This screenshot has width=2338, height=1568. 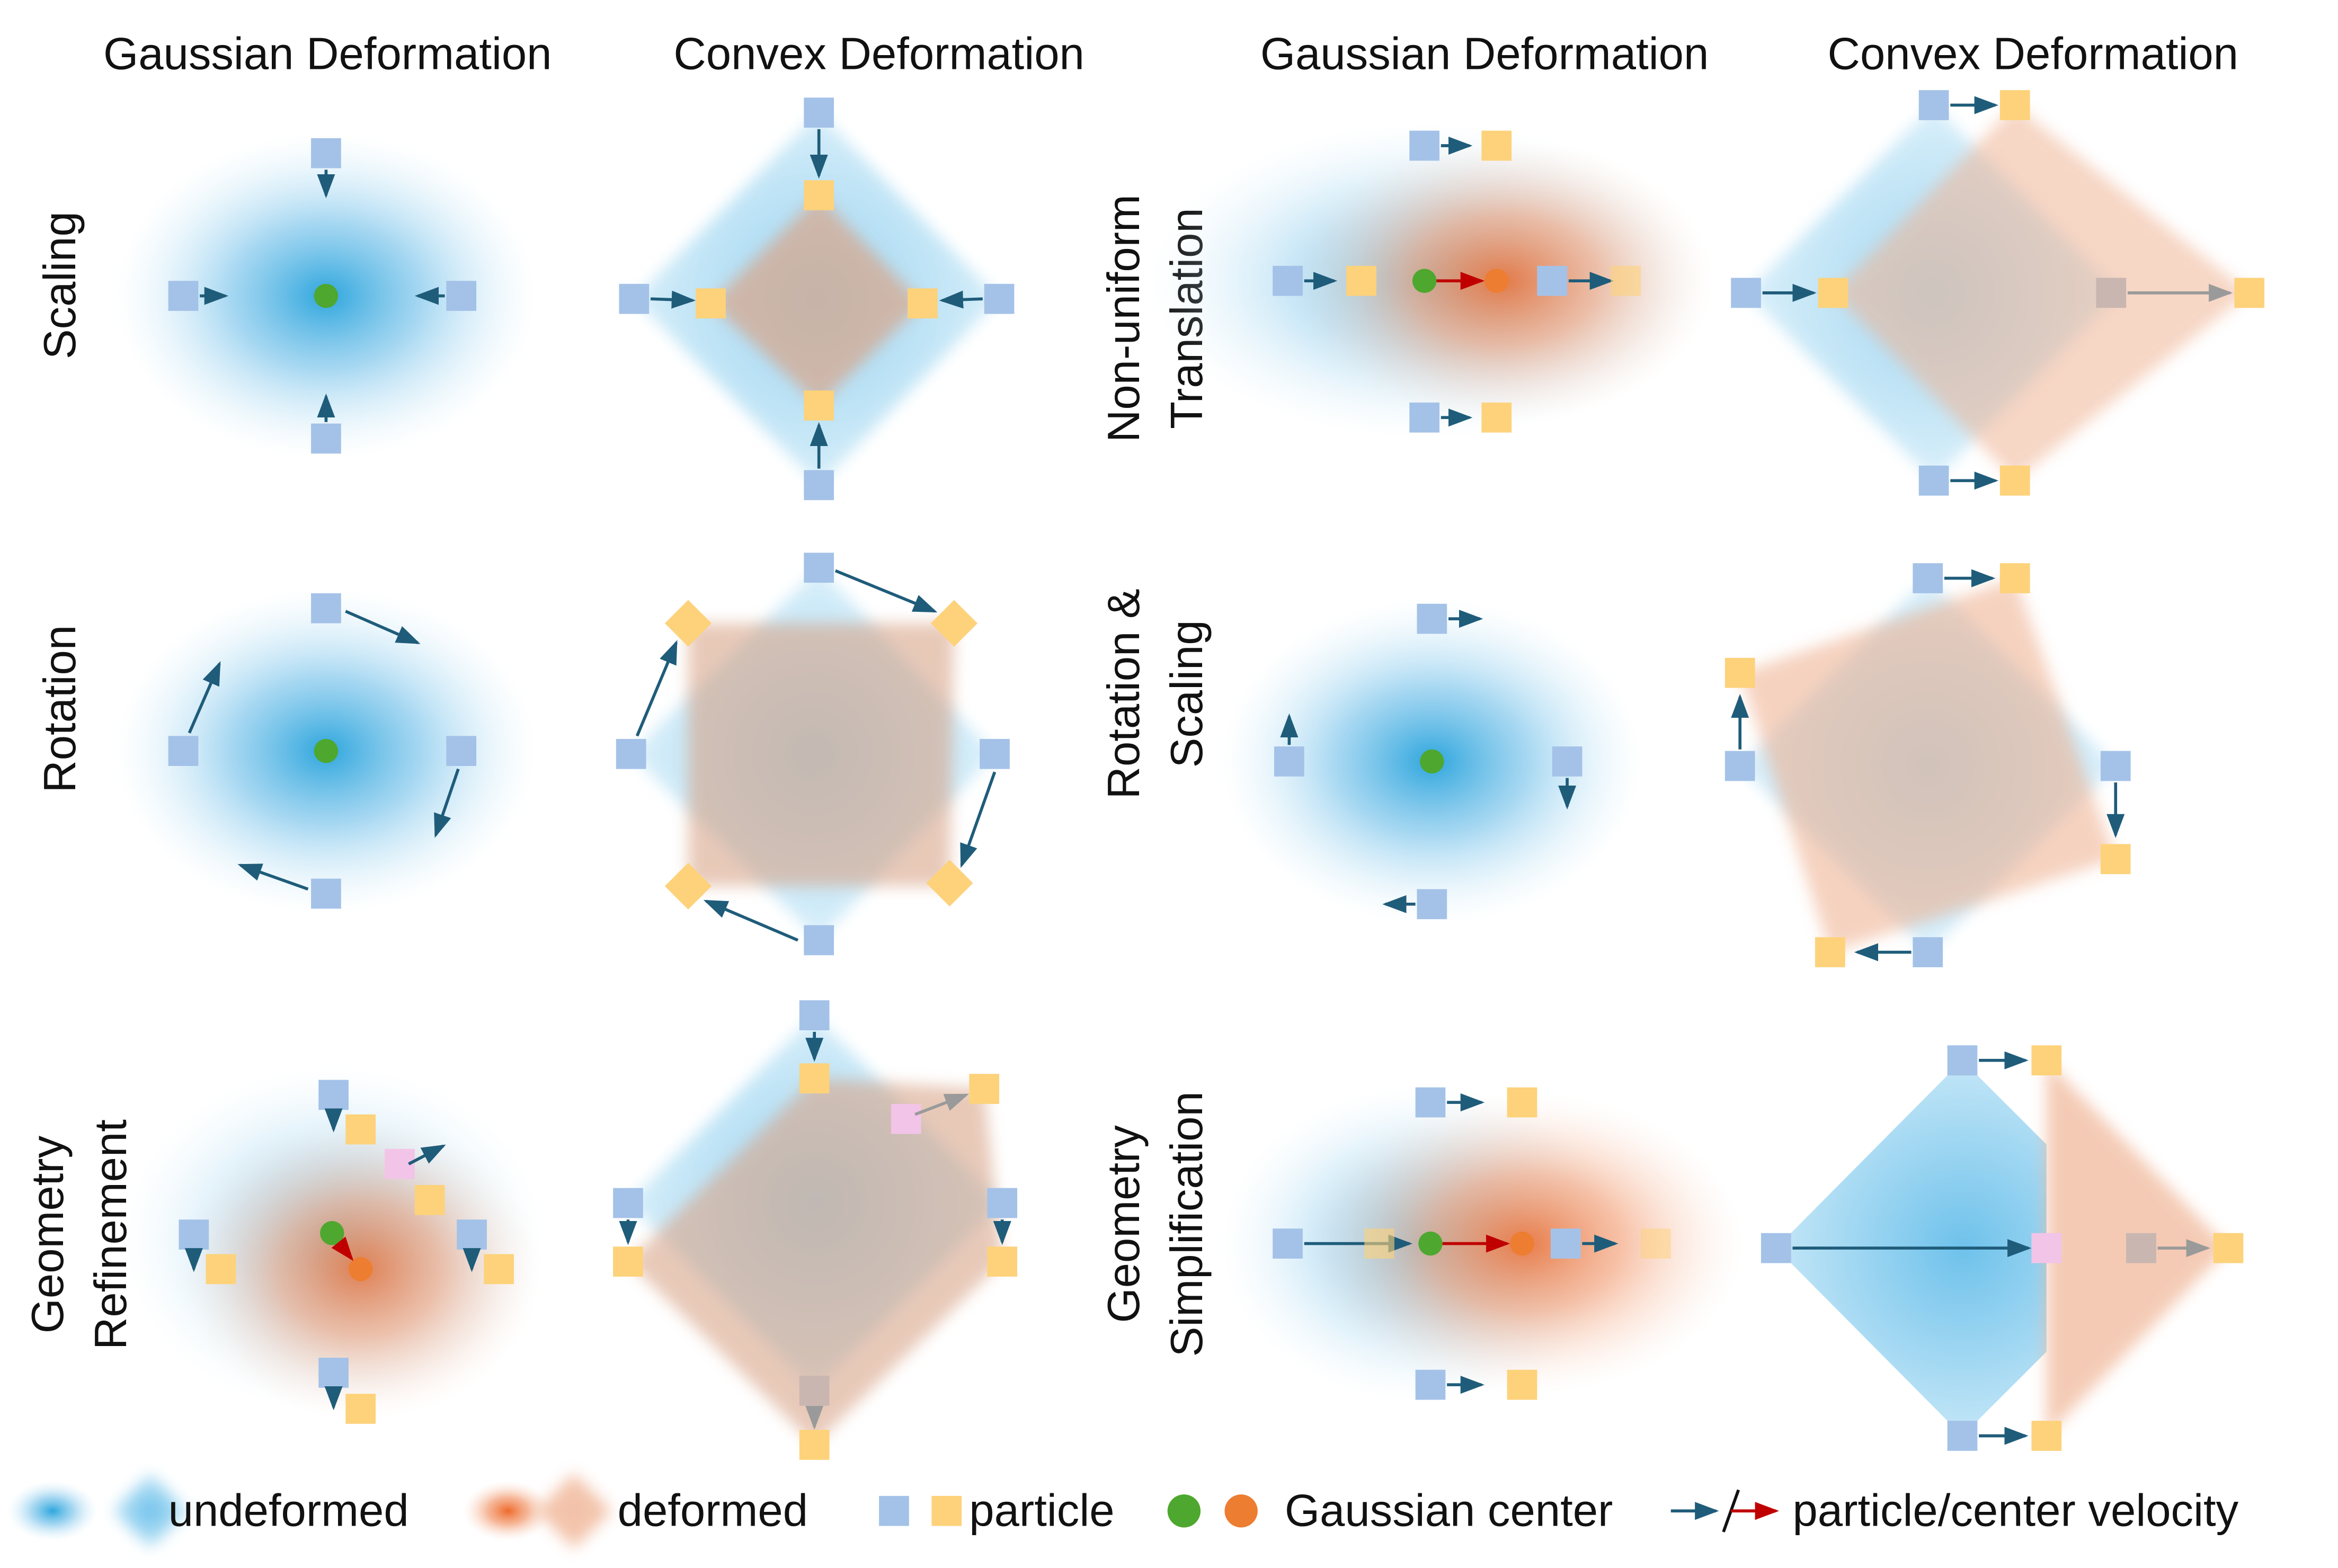 What do you see at coordinates (1187, 1224) in the screenshot?
I see `label-line: Simplification` at bounding box center [1187, 1224].